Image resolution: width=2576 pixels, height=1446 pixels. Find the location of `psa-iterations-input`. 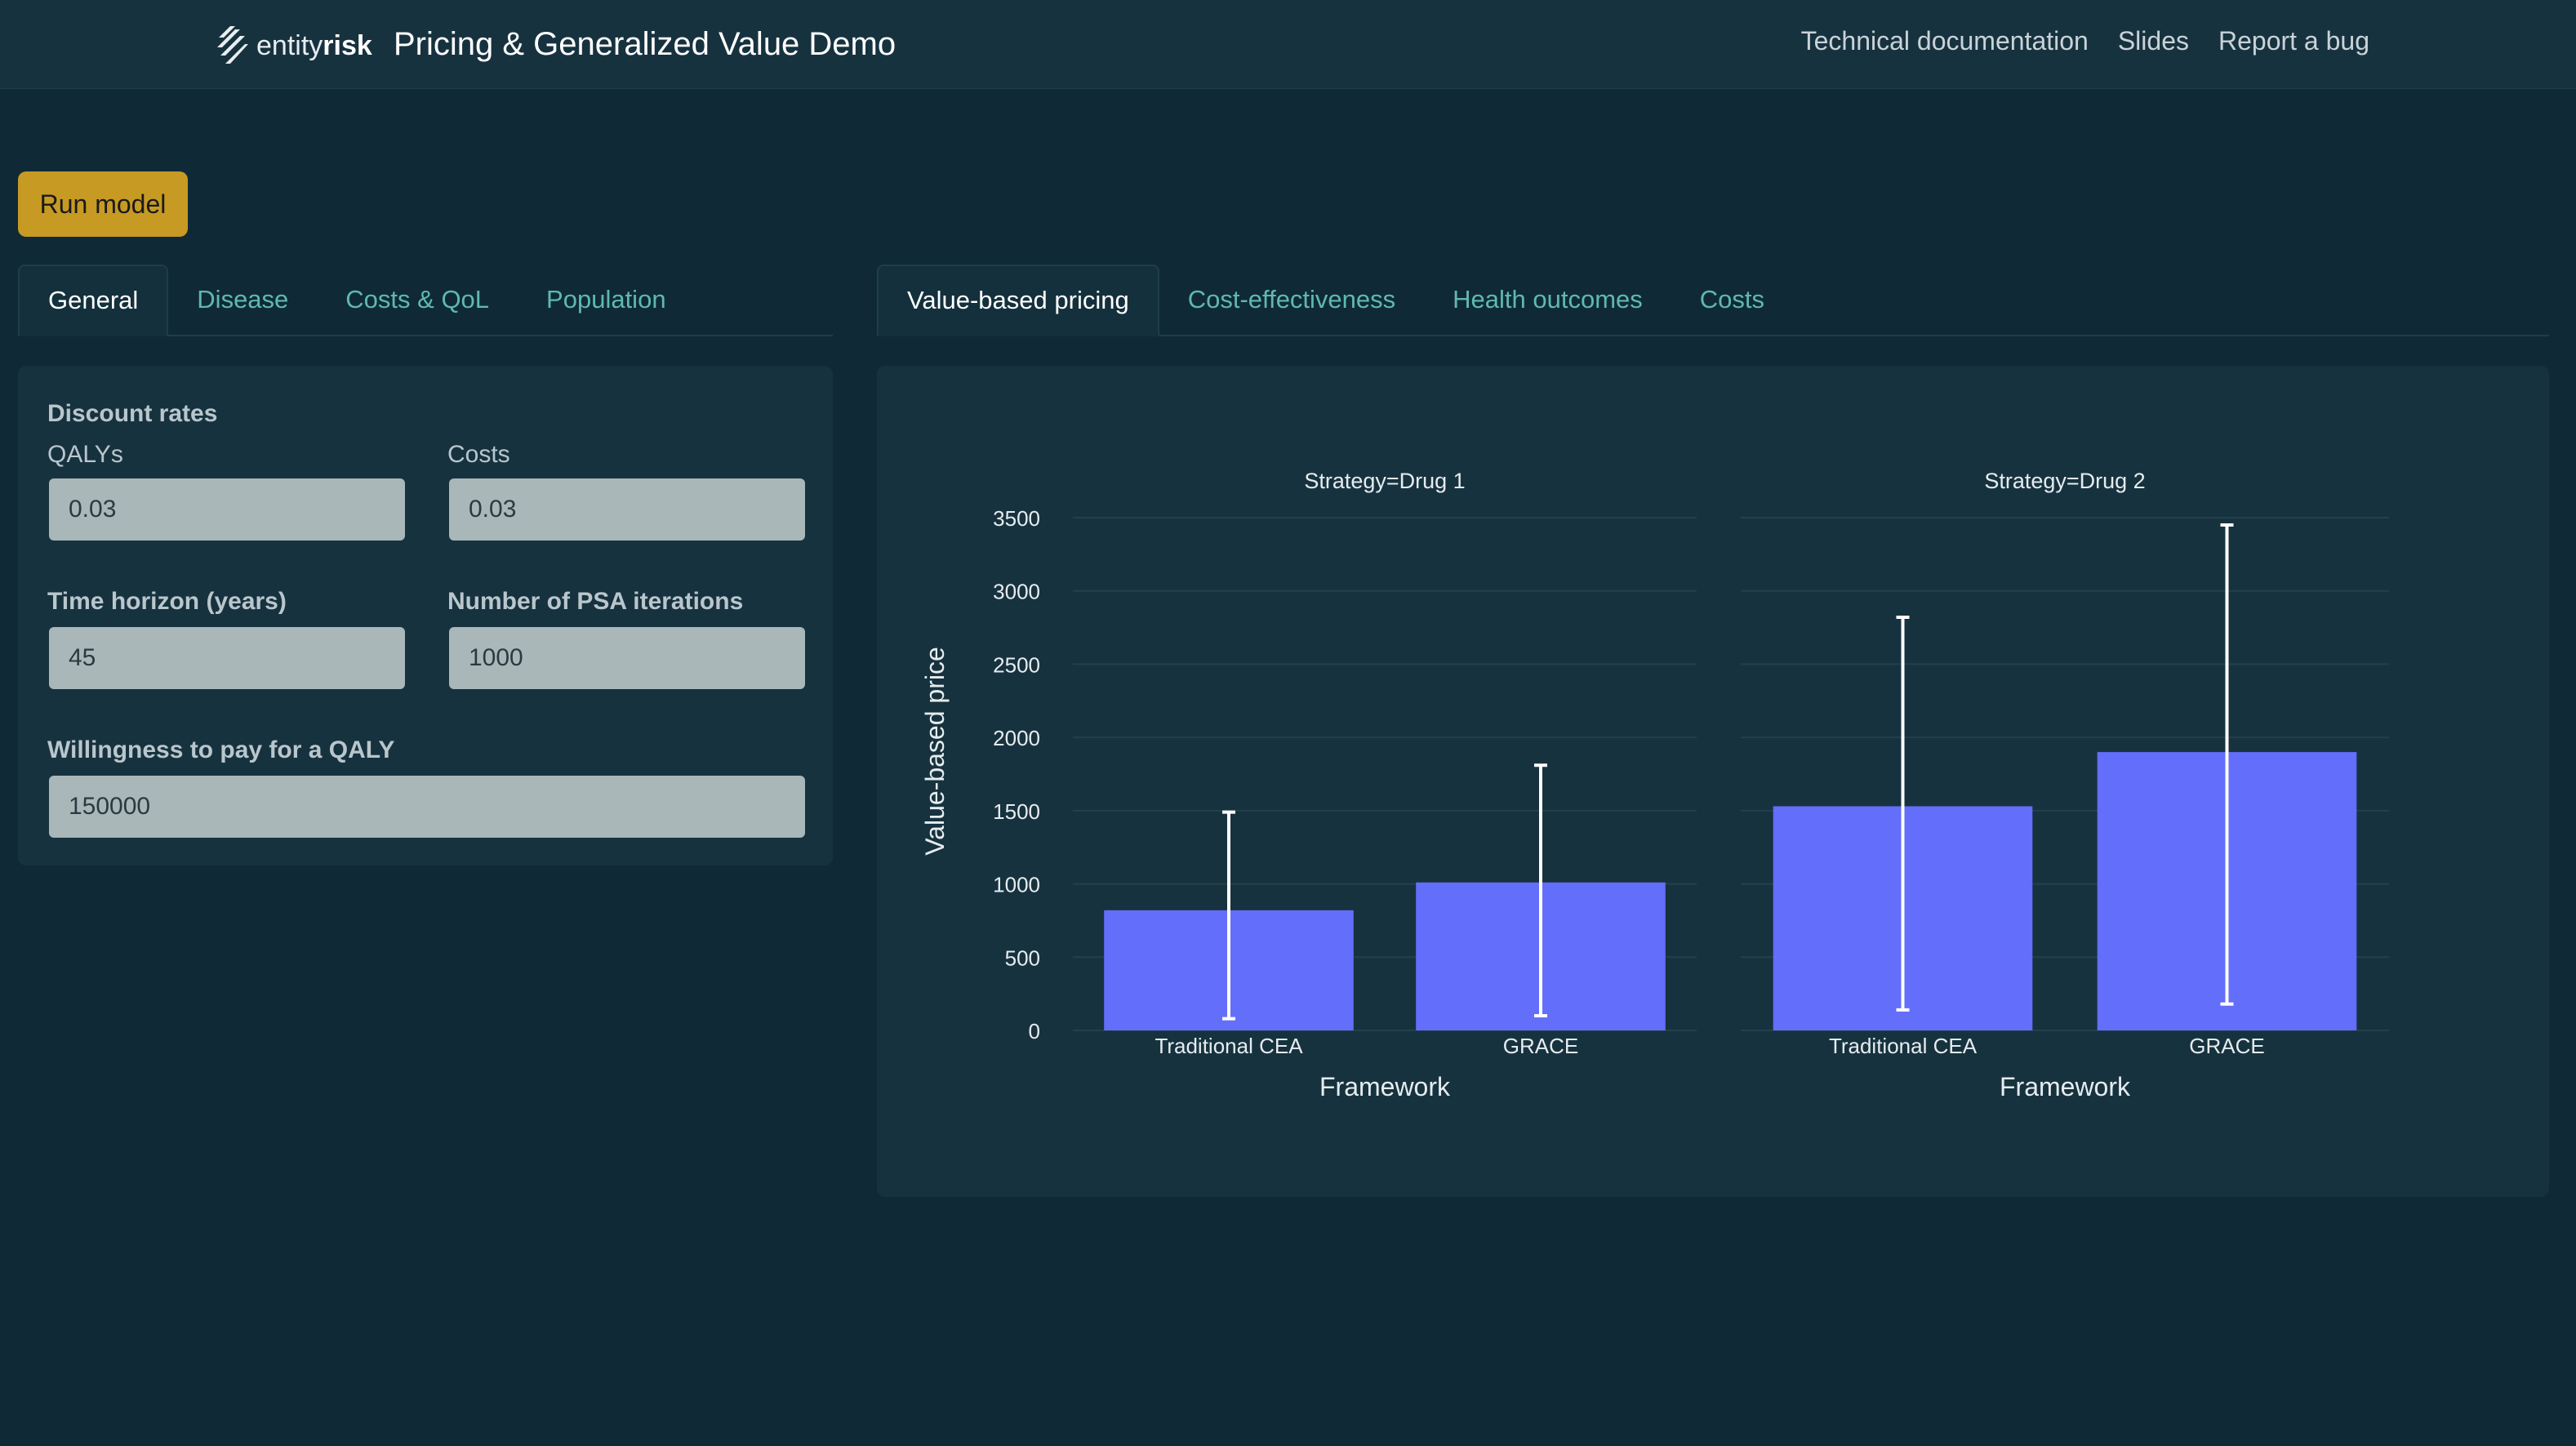

psa-iterations-input is located at coordinates (627, 658).